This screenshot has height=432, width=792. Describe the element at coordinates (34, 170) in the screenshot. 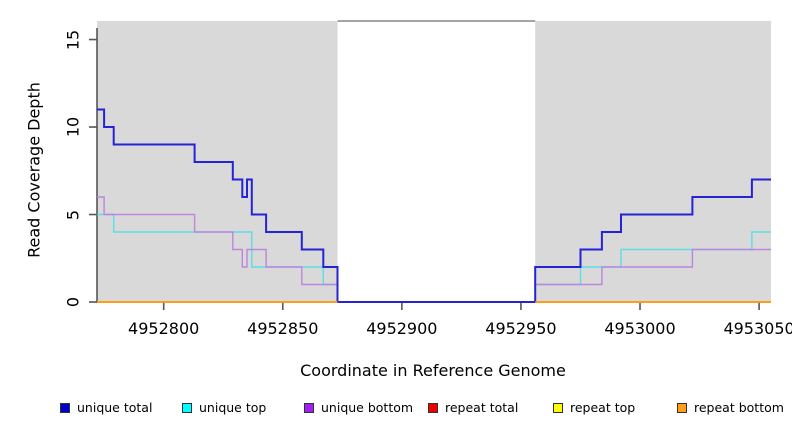

I see `y-axis-title: Read Coverage Depth` at that location.